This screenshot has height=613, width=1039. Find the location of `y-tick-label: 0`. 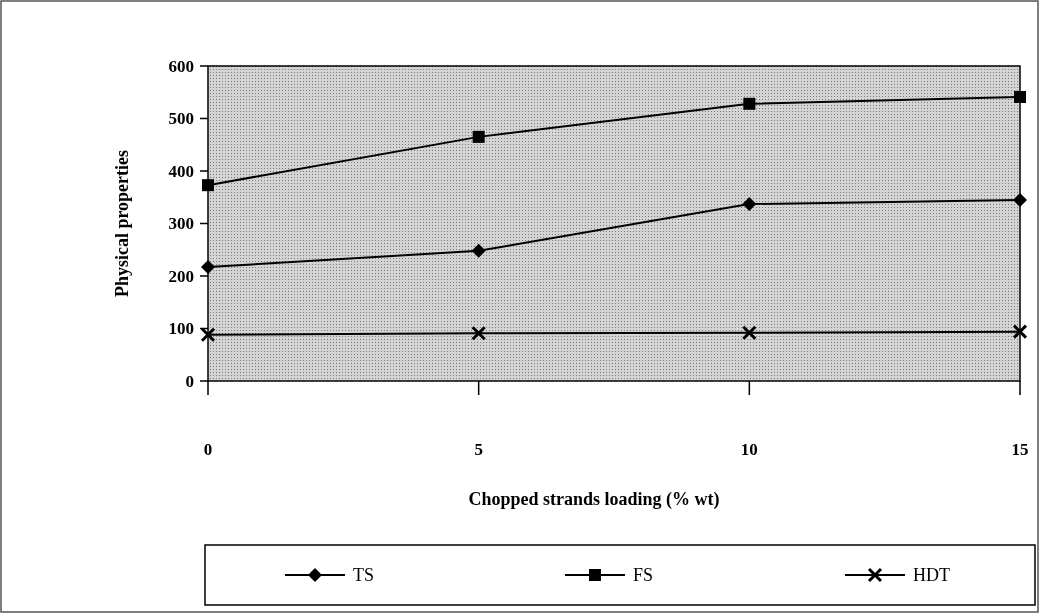

y-tick-label: 0 is located at coordinates (189, 381).